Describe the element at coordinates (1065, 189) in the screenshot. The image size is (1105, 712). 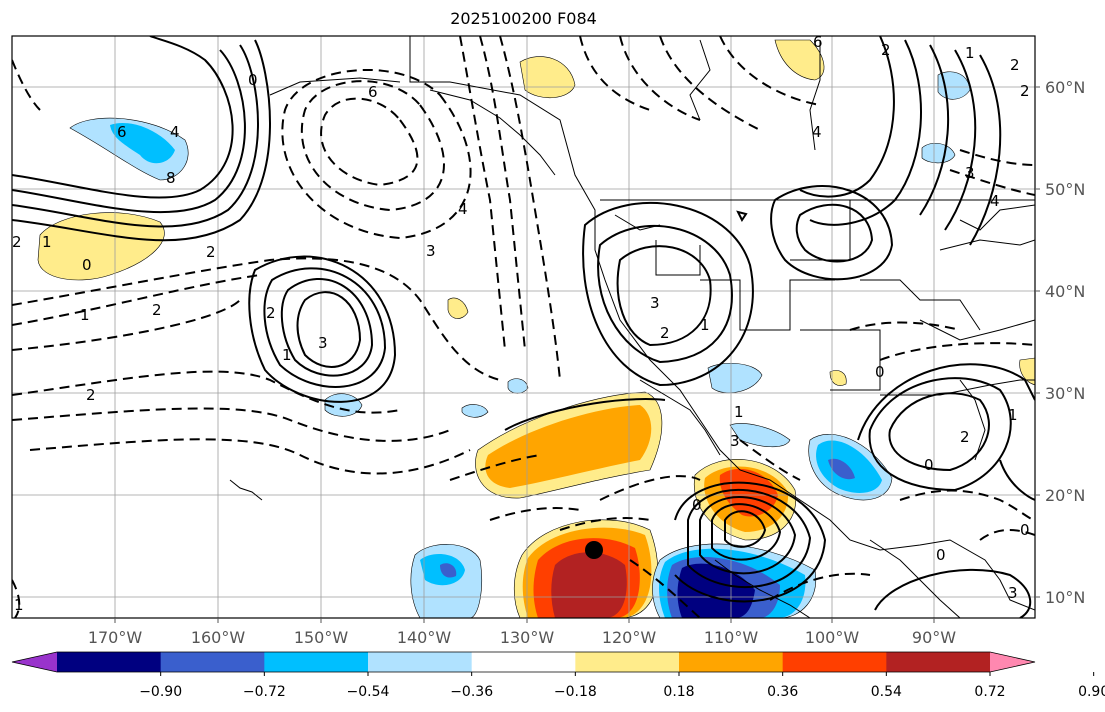
I see `lat-label: 50°N` at that location.